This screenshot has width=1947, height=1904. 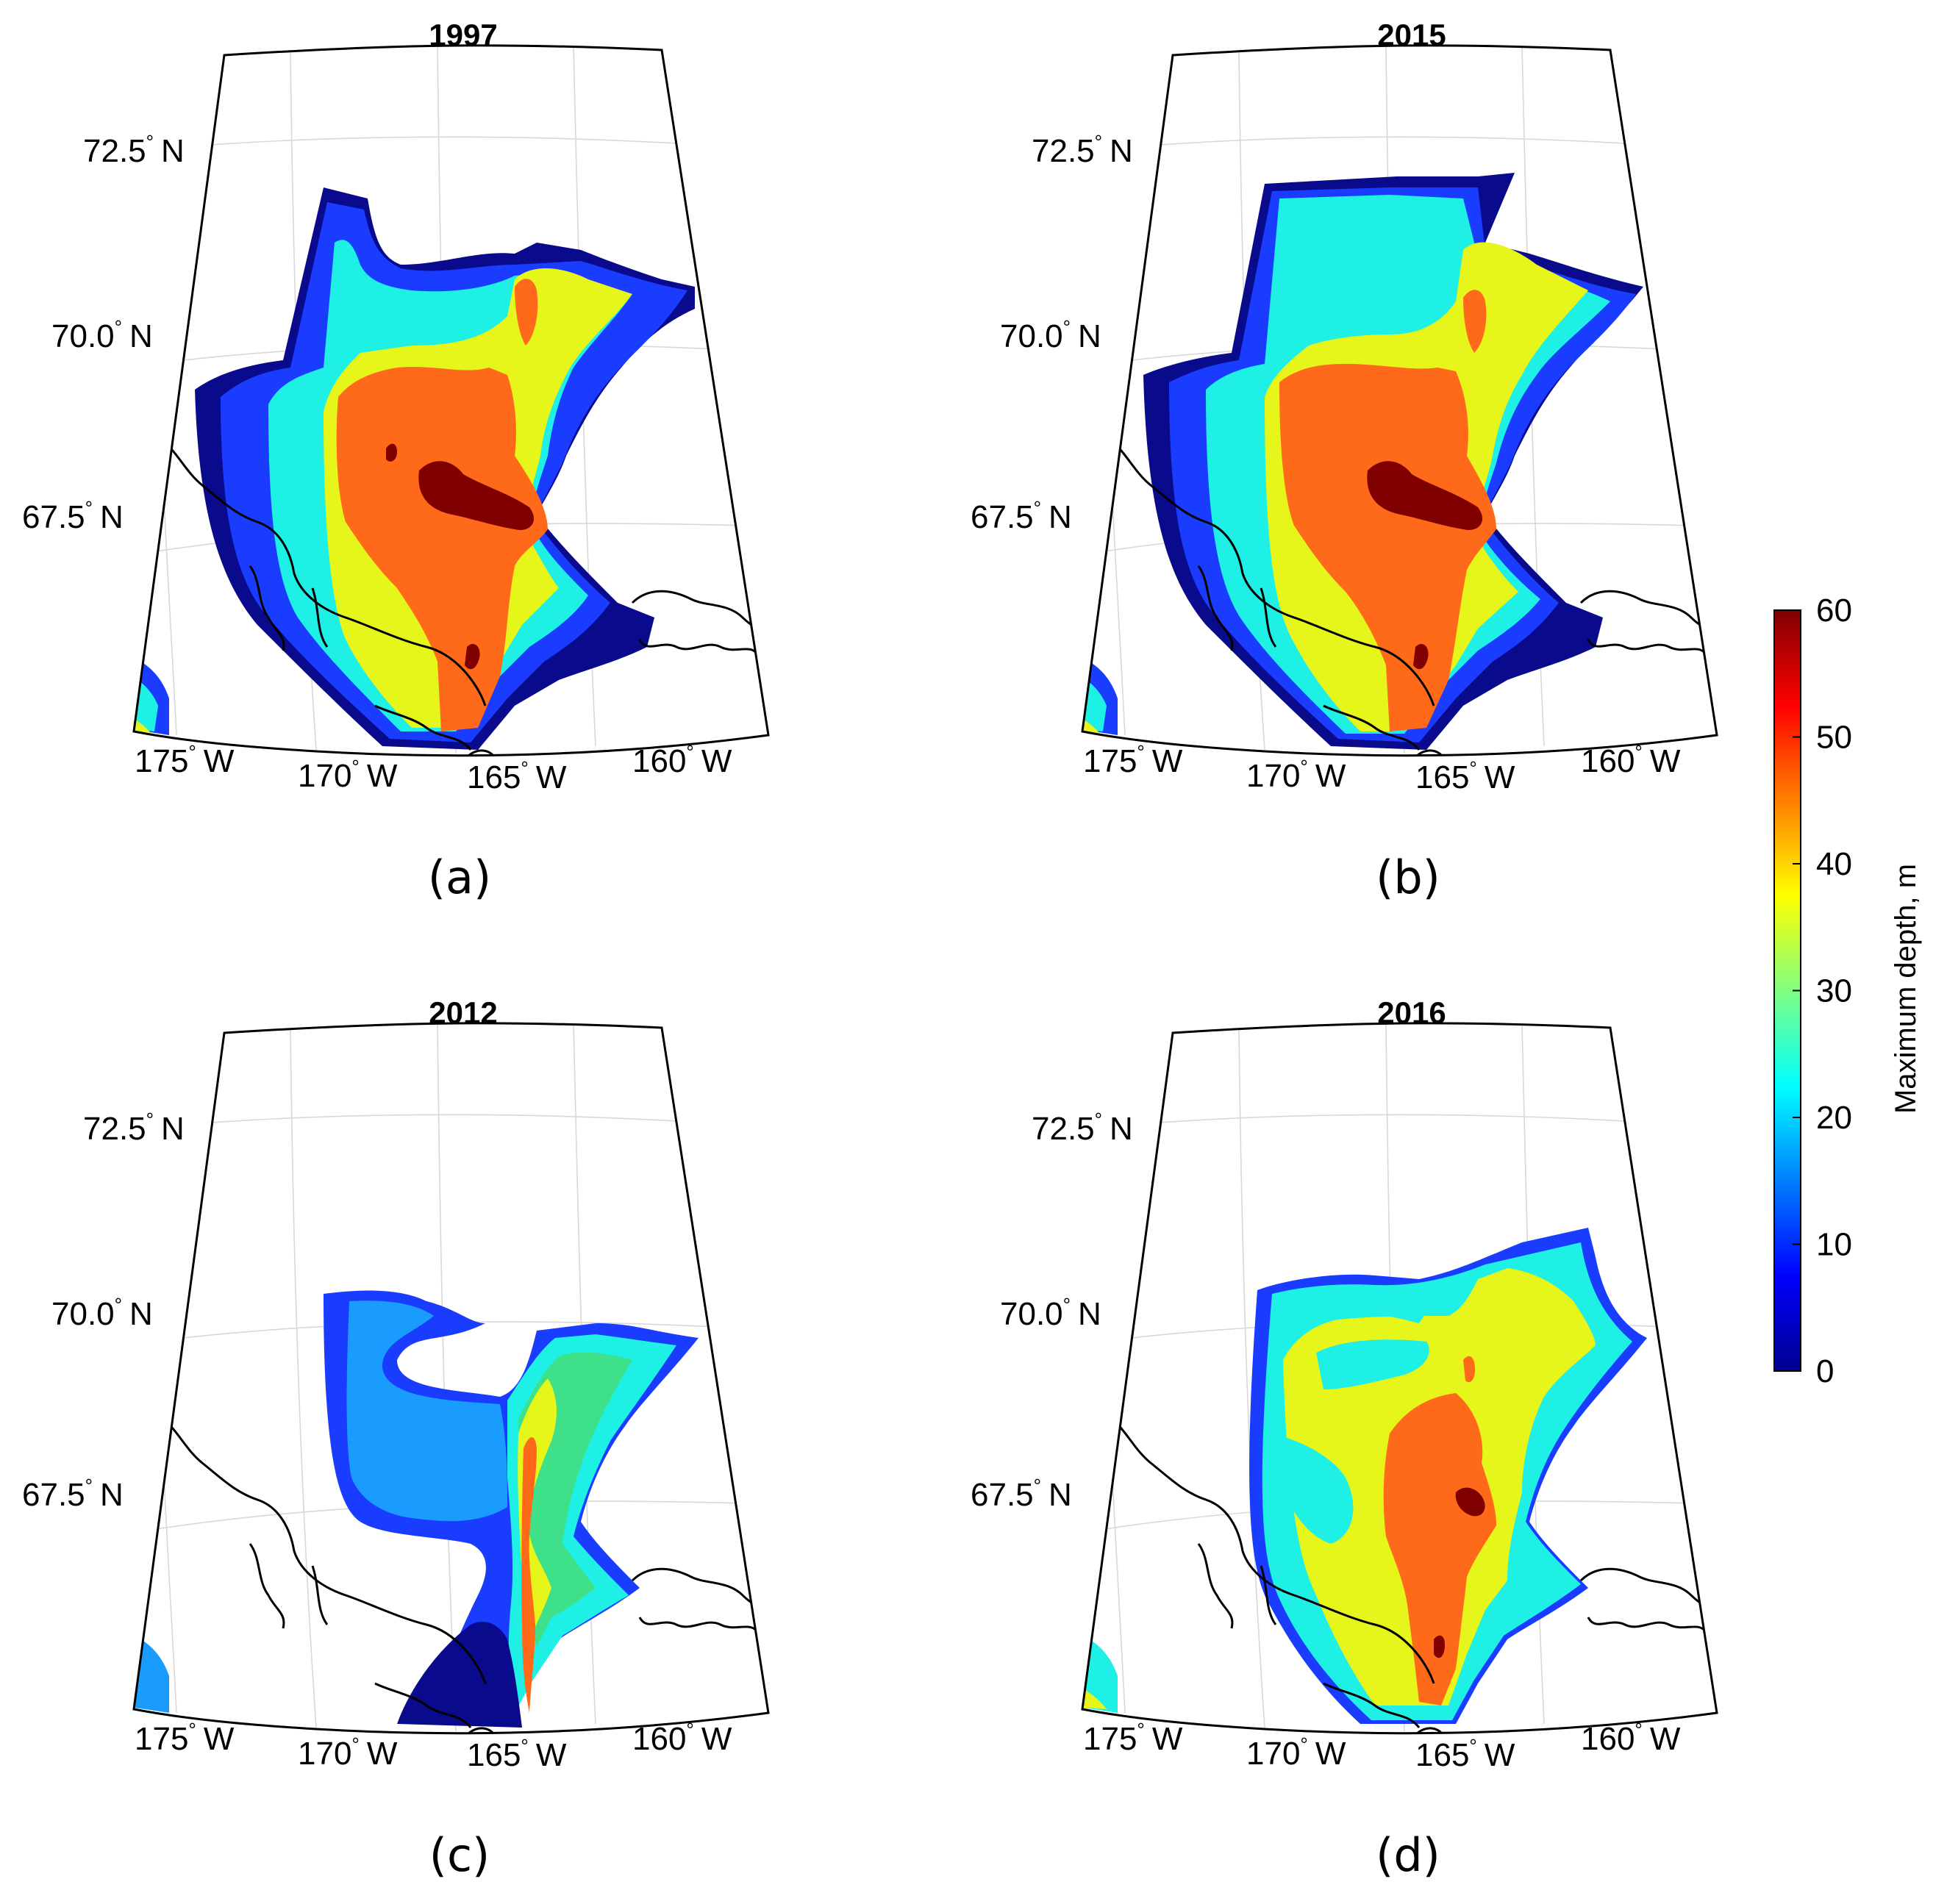 I want to click on colorbar-tick-label: 30, so click(x=1834, y=991).